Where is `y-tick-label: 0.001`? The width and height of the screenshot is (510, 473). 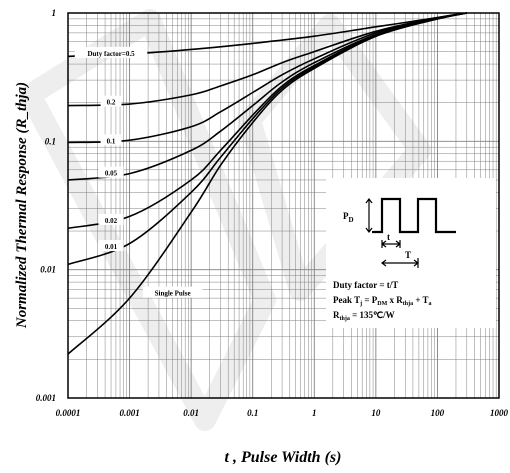
y-tick-label: 0.001 is located at coordinates (46, 398).